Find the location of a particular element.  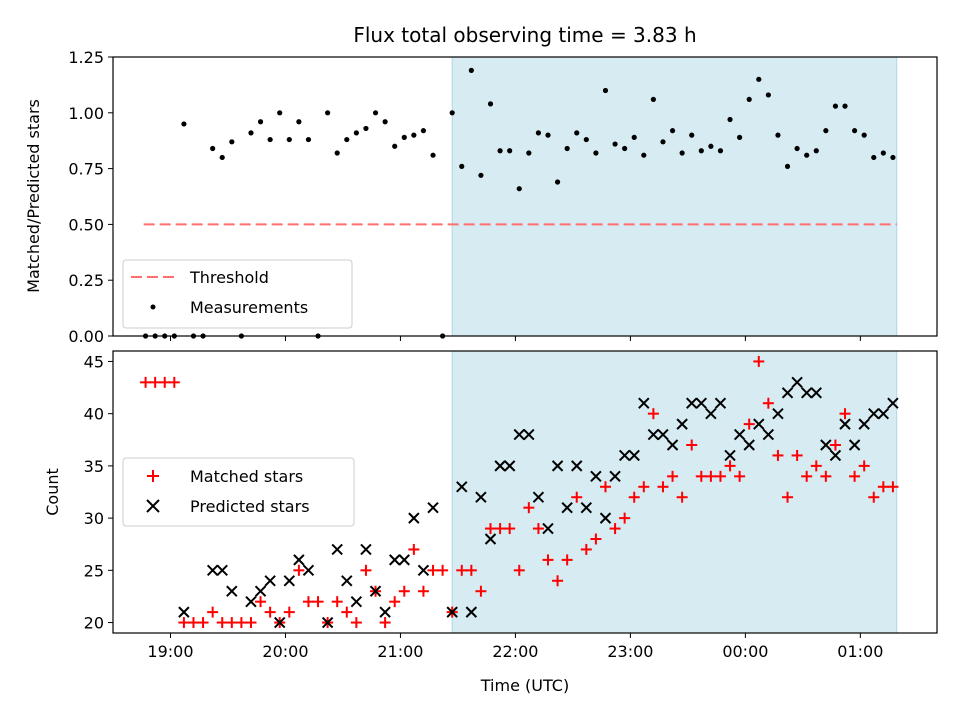

legend-threshold-label: Threshold is located at coordinates (229, 277).